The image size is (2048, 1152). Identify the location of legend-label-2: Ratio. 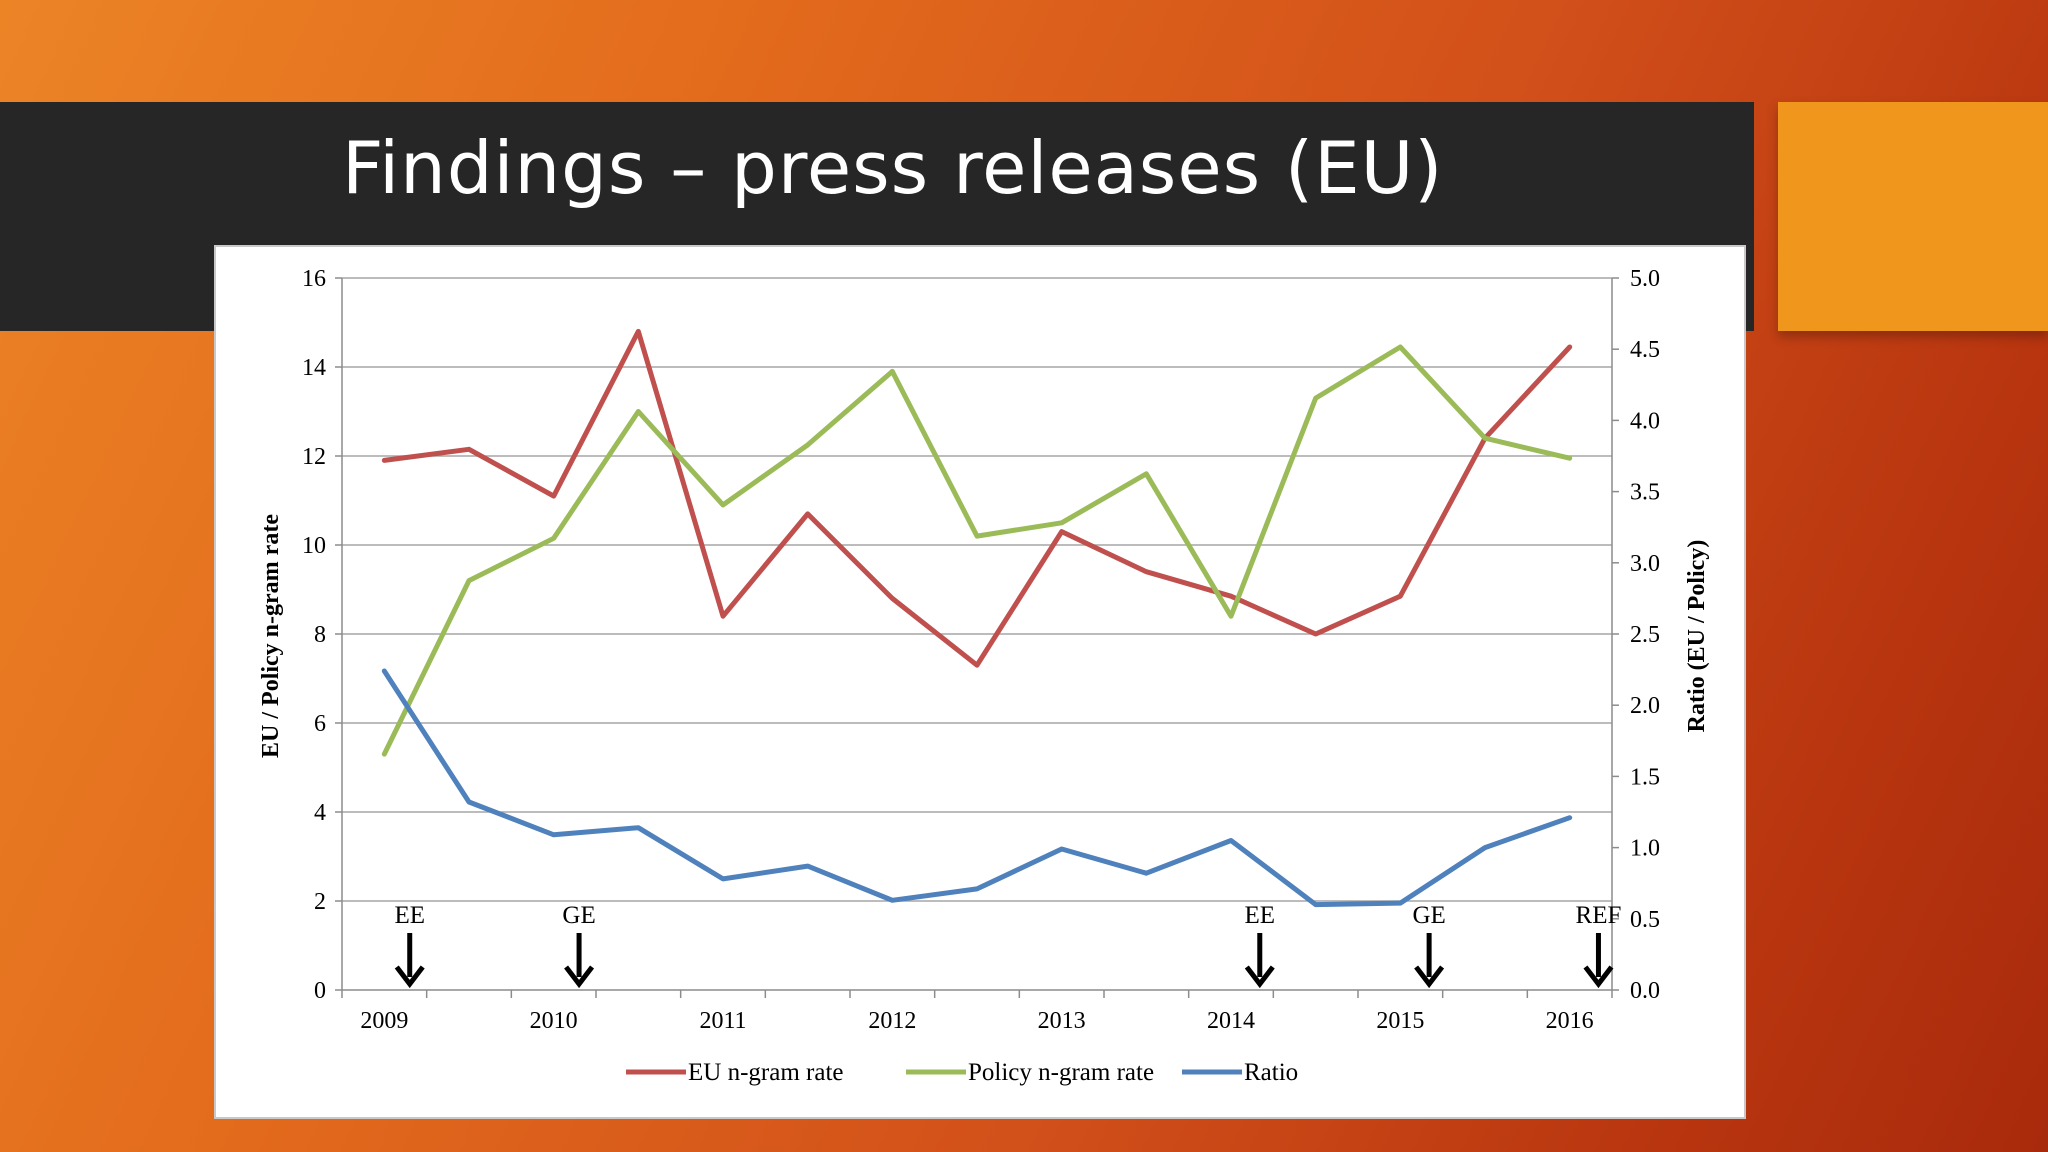
(1271, 1072).